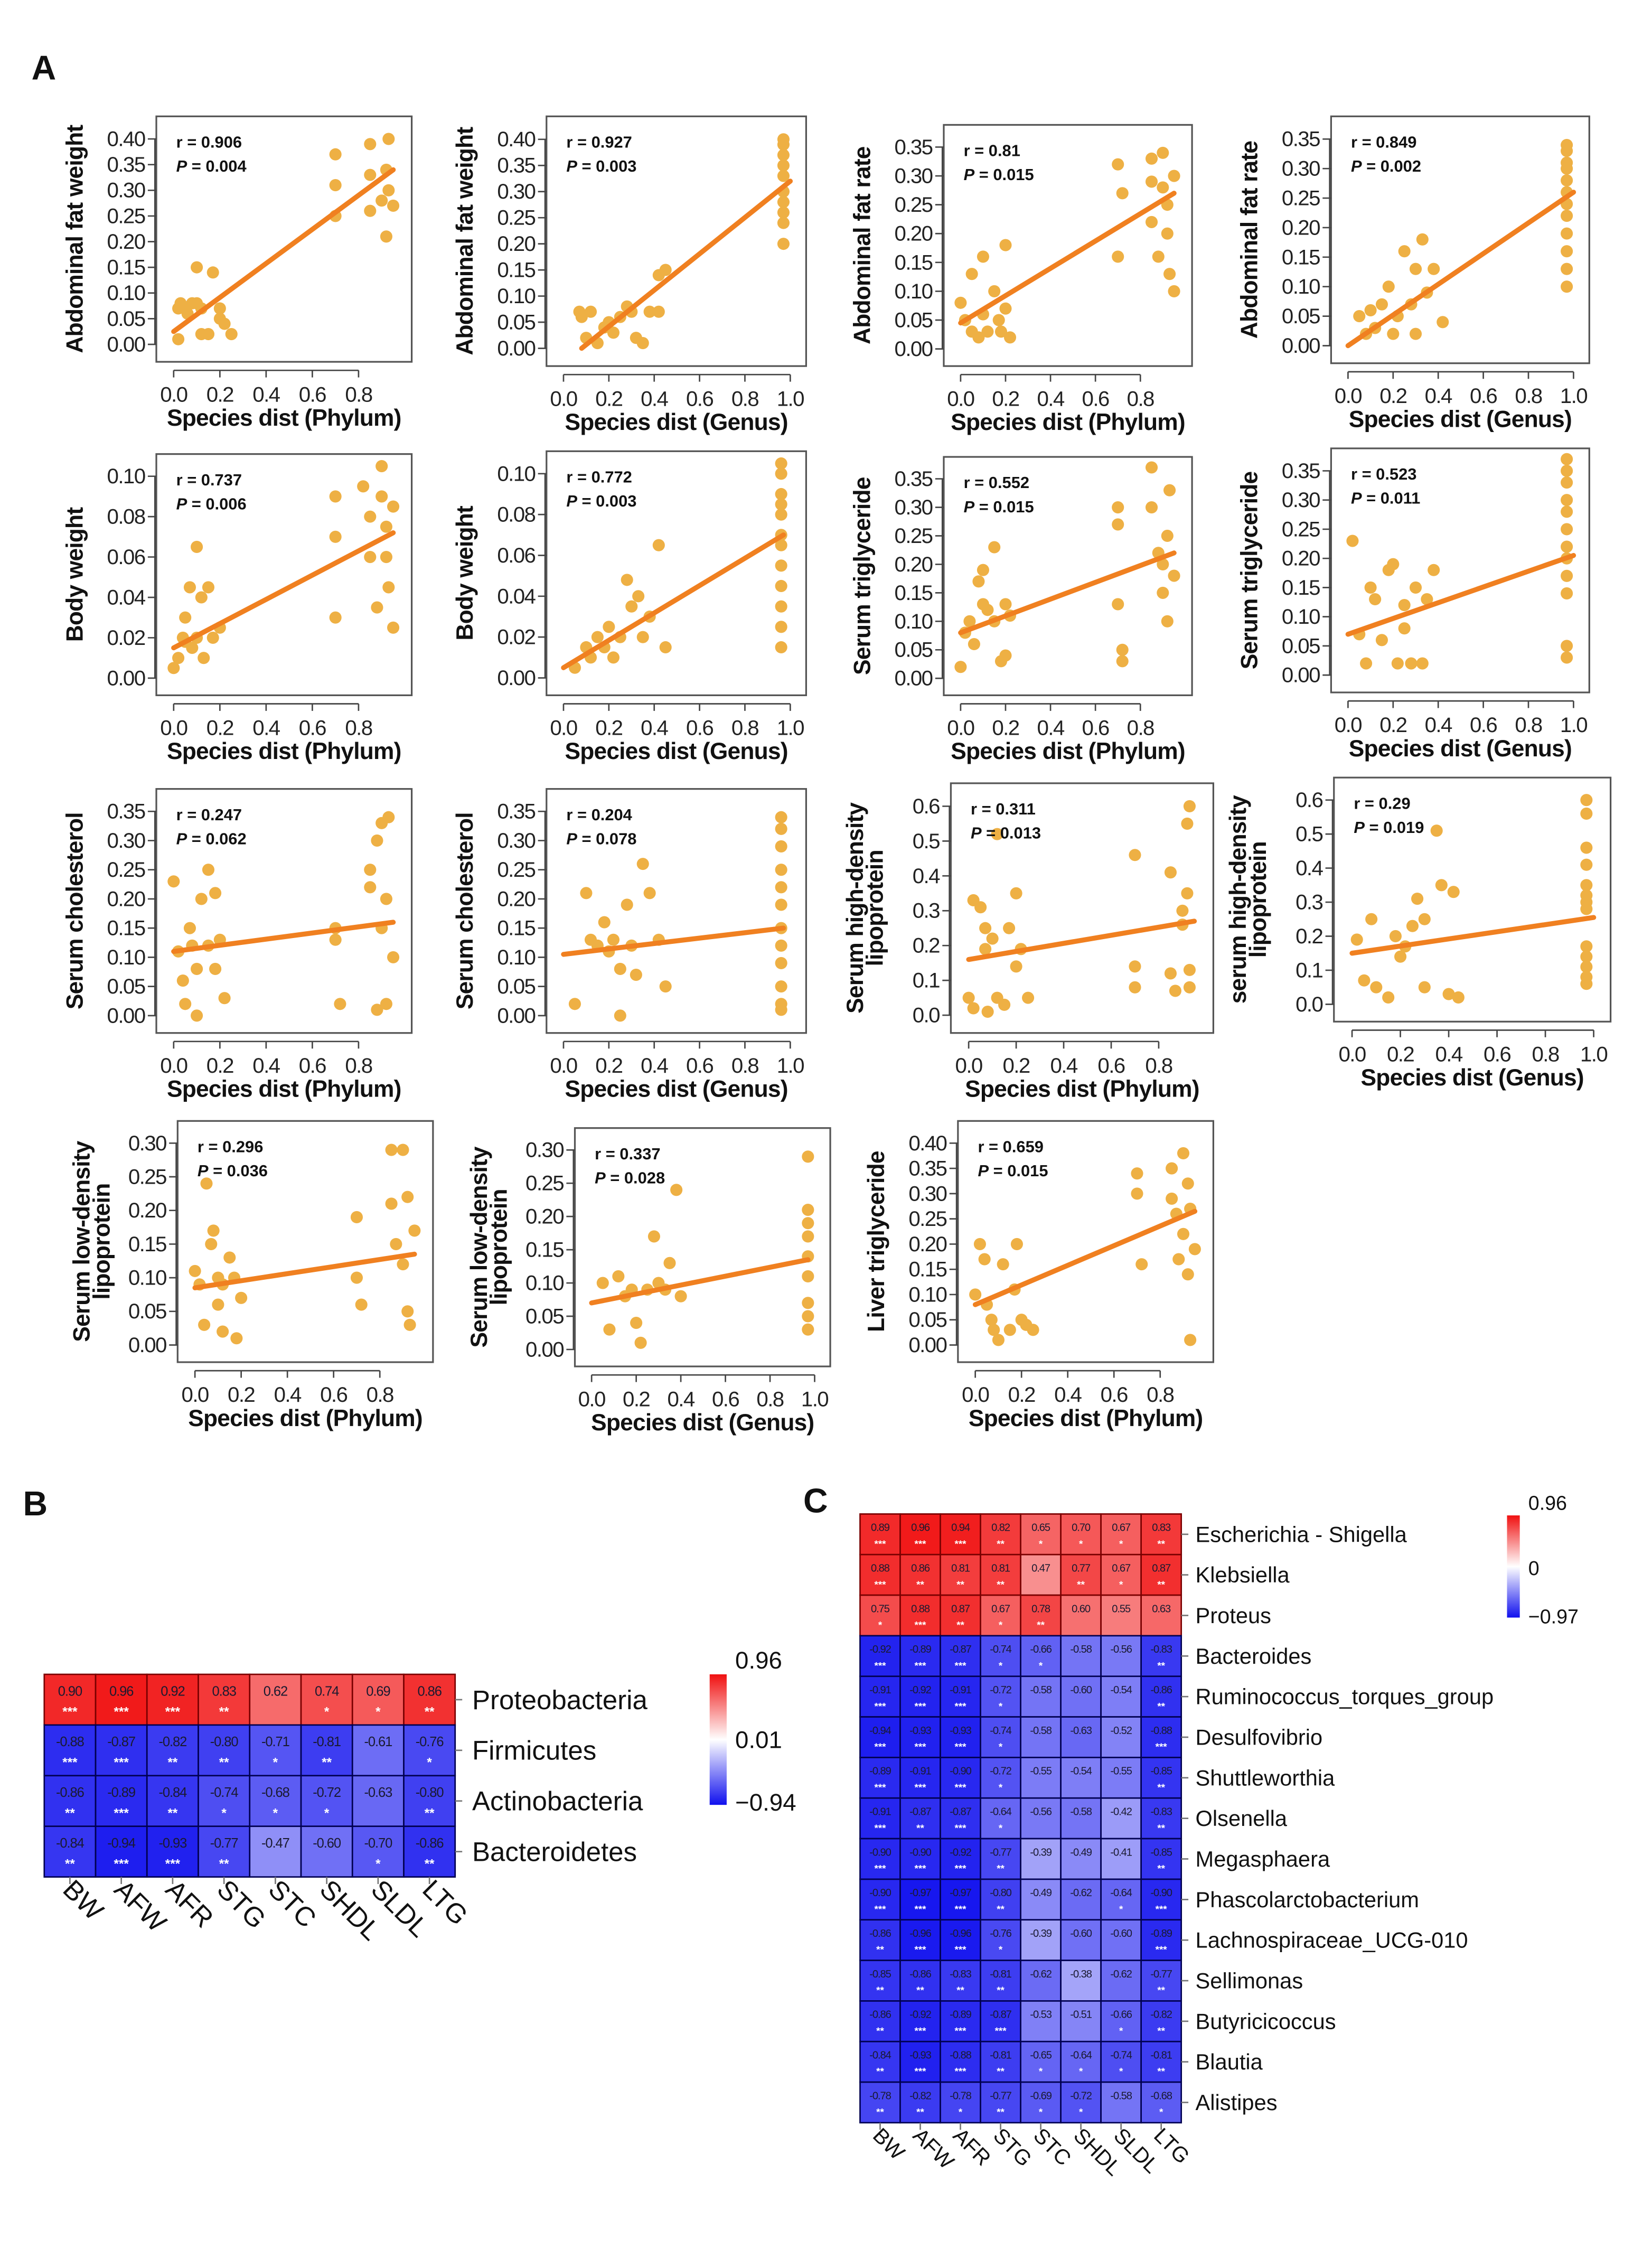 The image size is (1652, 2249). Describe the element at coordinates (209, 142) in the screenshot. I see `r-value: r = 0.906` at that location.